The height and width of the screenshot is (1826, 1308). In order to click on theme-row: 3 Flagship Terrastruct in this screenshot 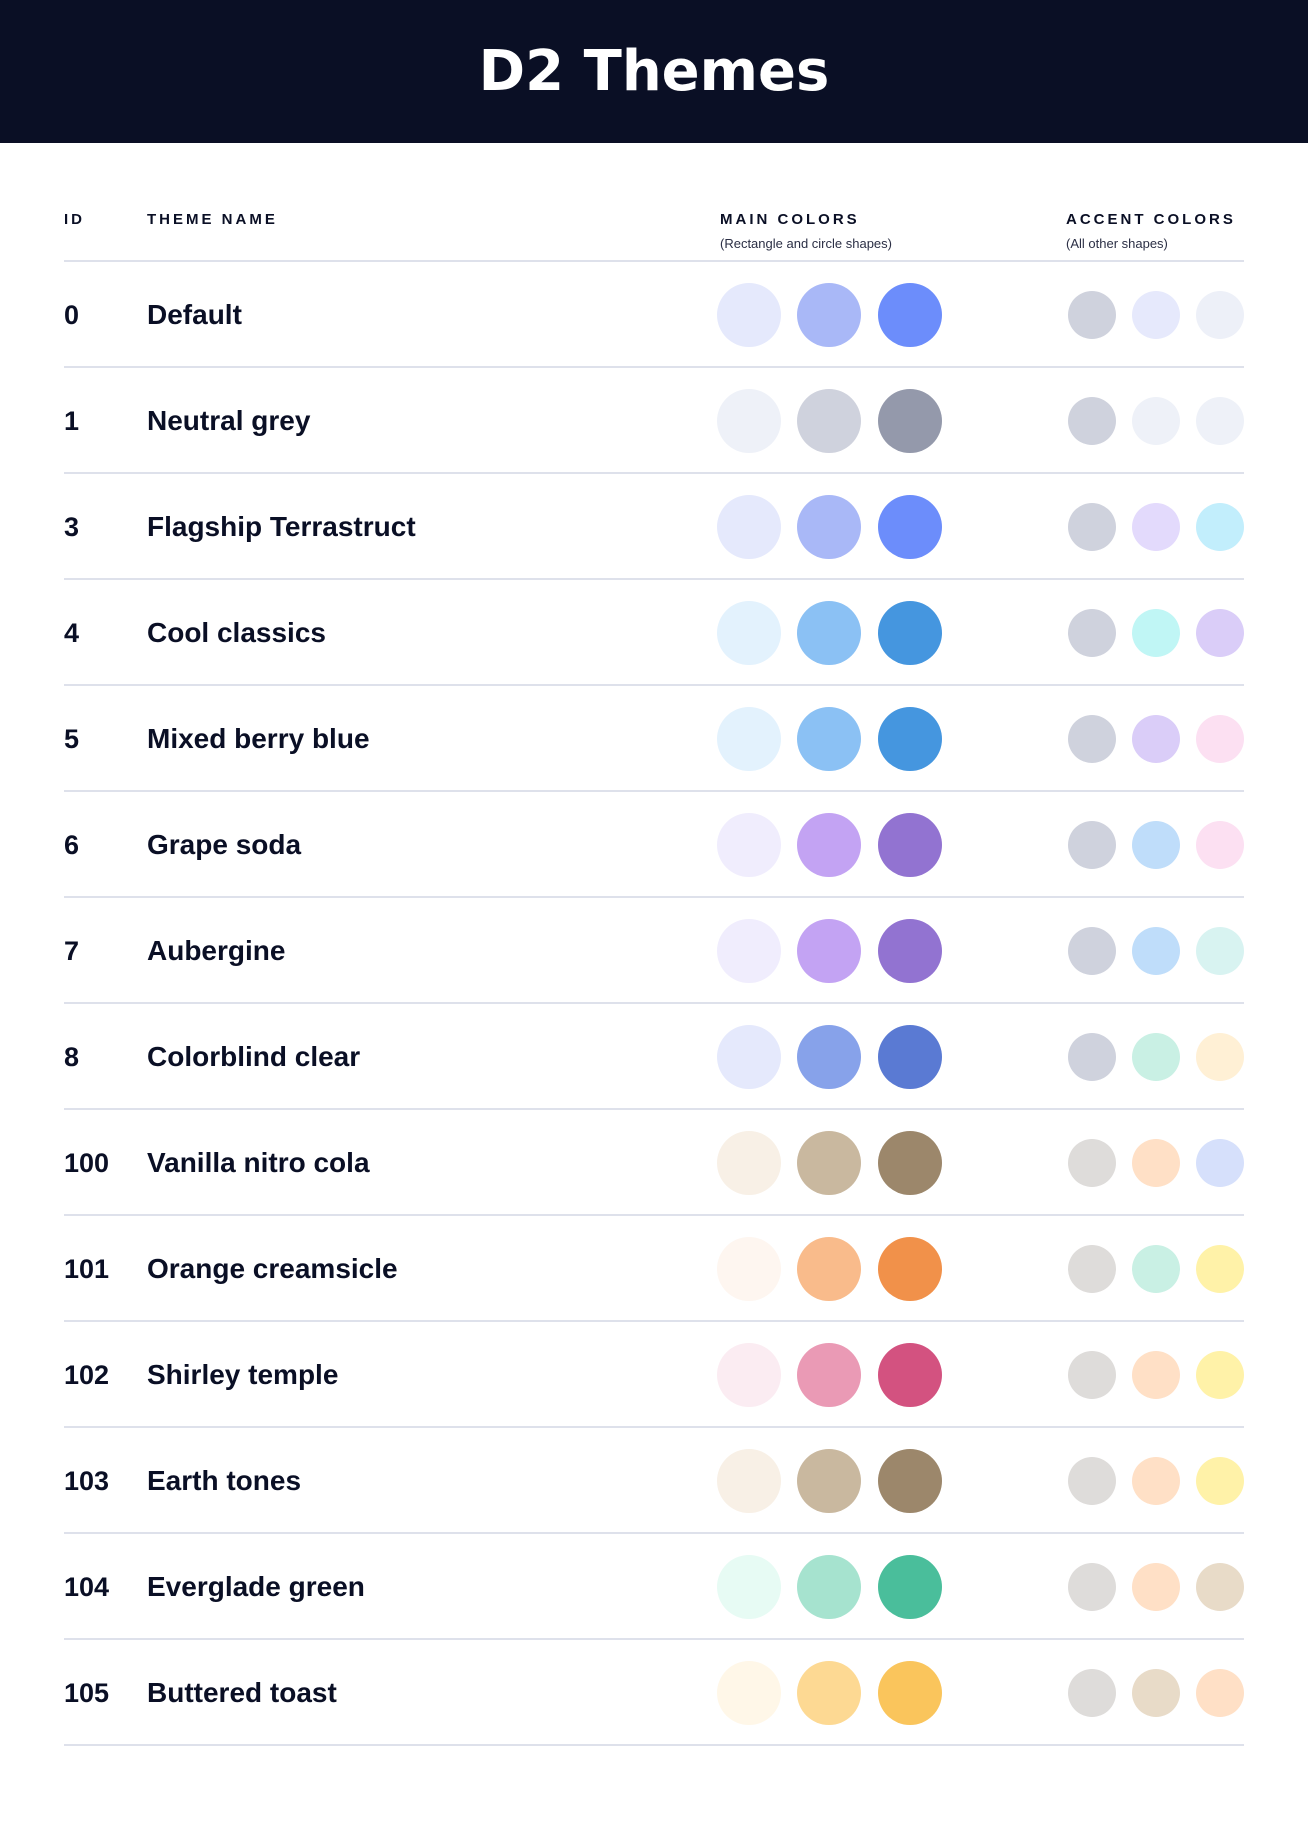, I will do `click(654, 527)`.